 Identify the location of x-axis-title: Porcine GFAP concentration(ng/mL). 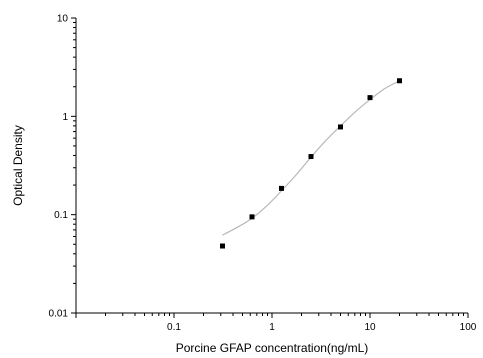
(272, 348).